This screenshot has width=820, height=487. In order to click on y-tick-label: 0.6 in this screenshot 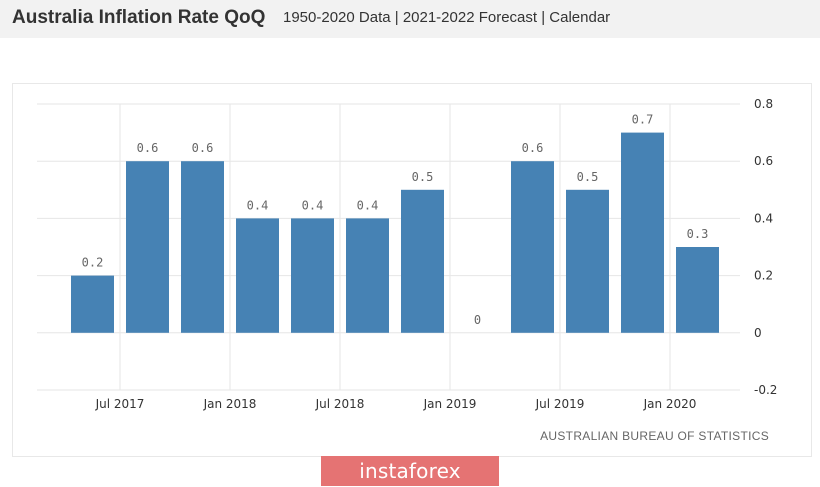, I will do `click(763, 161)`.